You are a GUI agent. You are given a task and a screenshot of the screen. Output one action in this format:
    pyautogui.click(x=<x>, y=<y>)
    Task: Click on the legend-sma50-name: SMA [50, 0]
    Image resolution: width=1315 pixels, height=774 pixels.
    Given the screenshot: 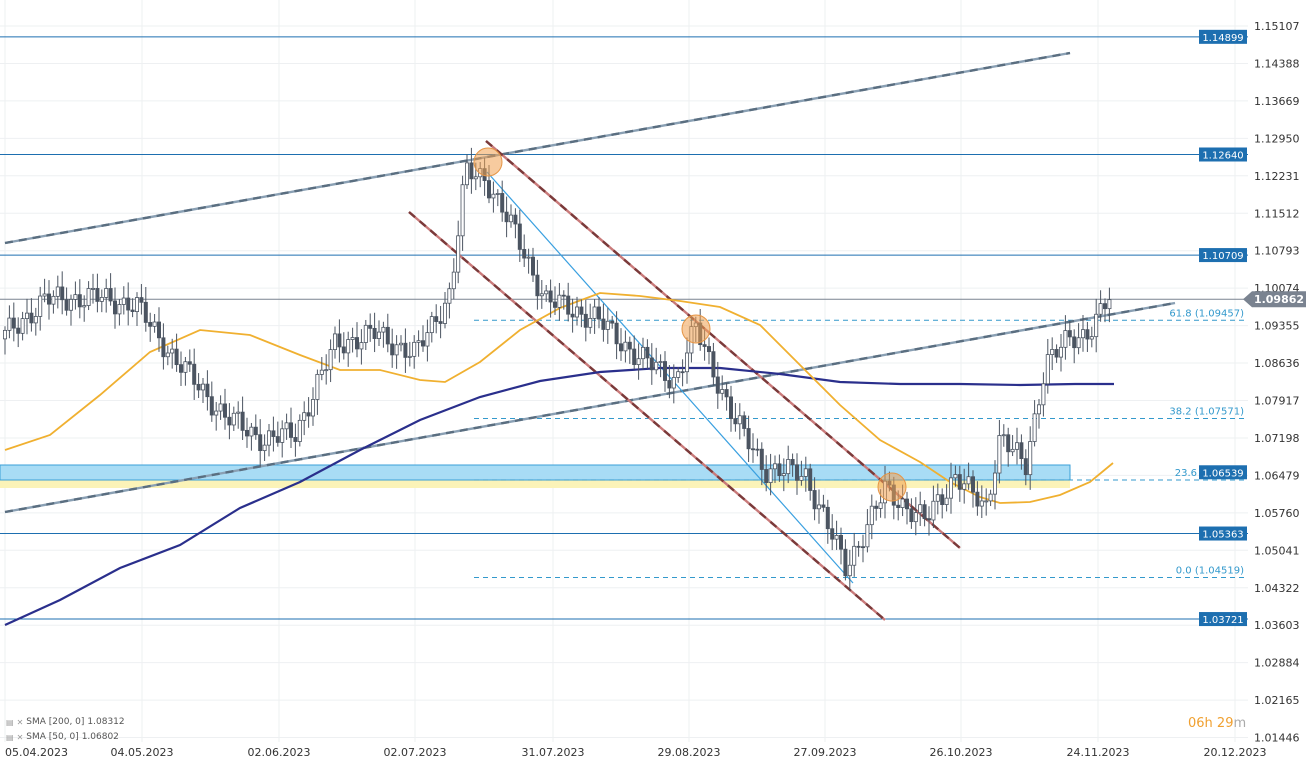 What is the action you would take?
    pyautogui.click(x=52, y=737)
    